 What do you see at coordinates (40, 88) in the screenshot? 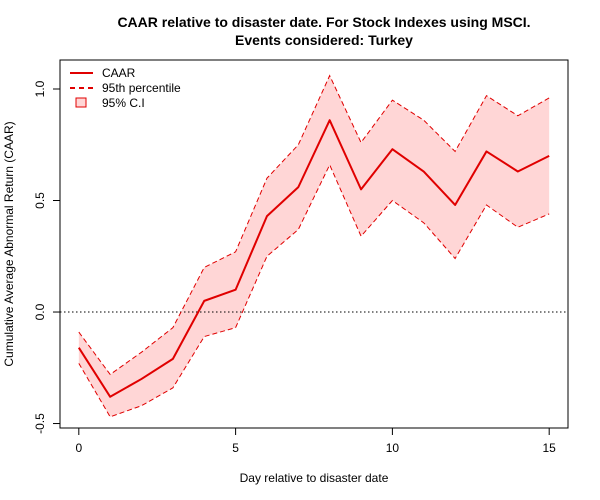
I see `y-tick-label: 1.0` at bounding box center [40, 88].